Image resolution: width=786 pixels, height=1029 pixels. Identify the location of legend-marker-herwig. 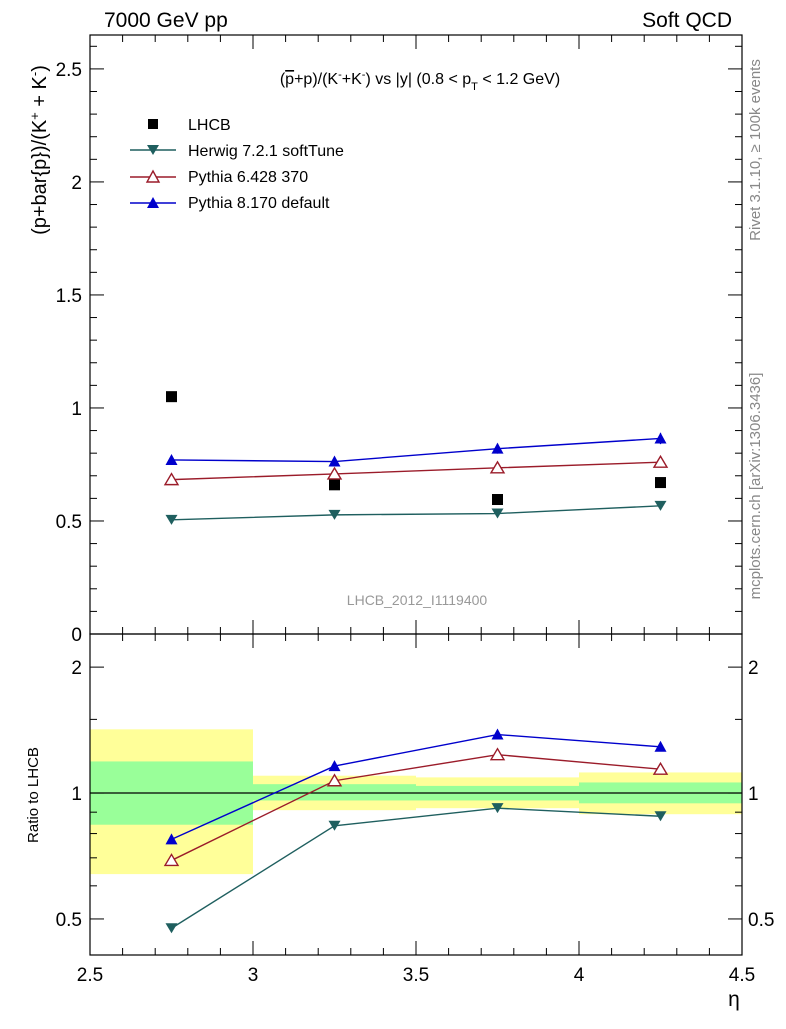
(153, 150).